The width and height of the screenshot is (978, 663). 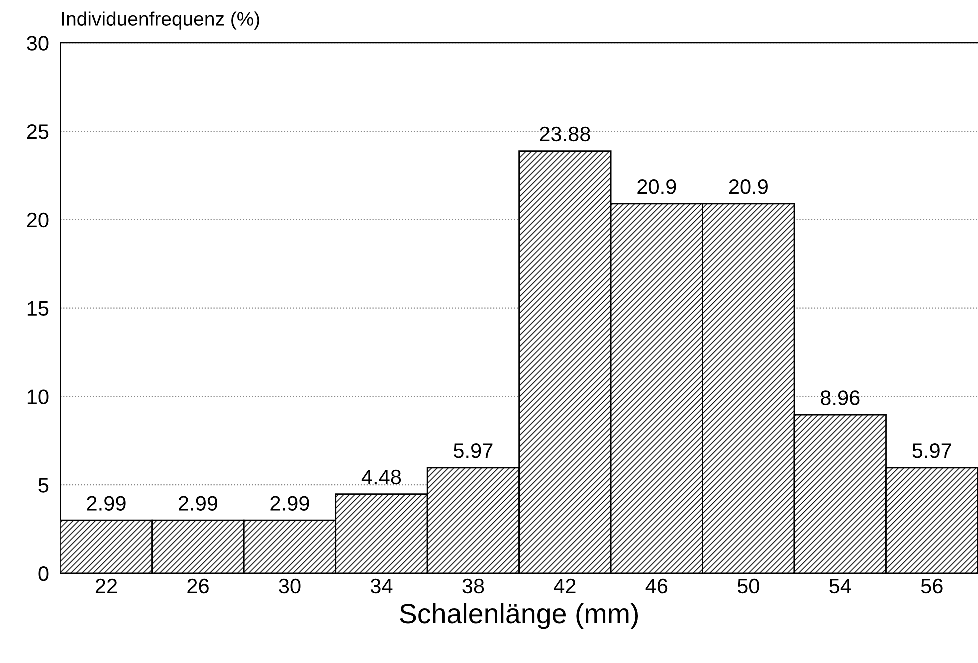 I want to click on x-tick-label: 26, so click(x=198, y=586).